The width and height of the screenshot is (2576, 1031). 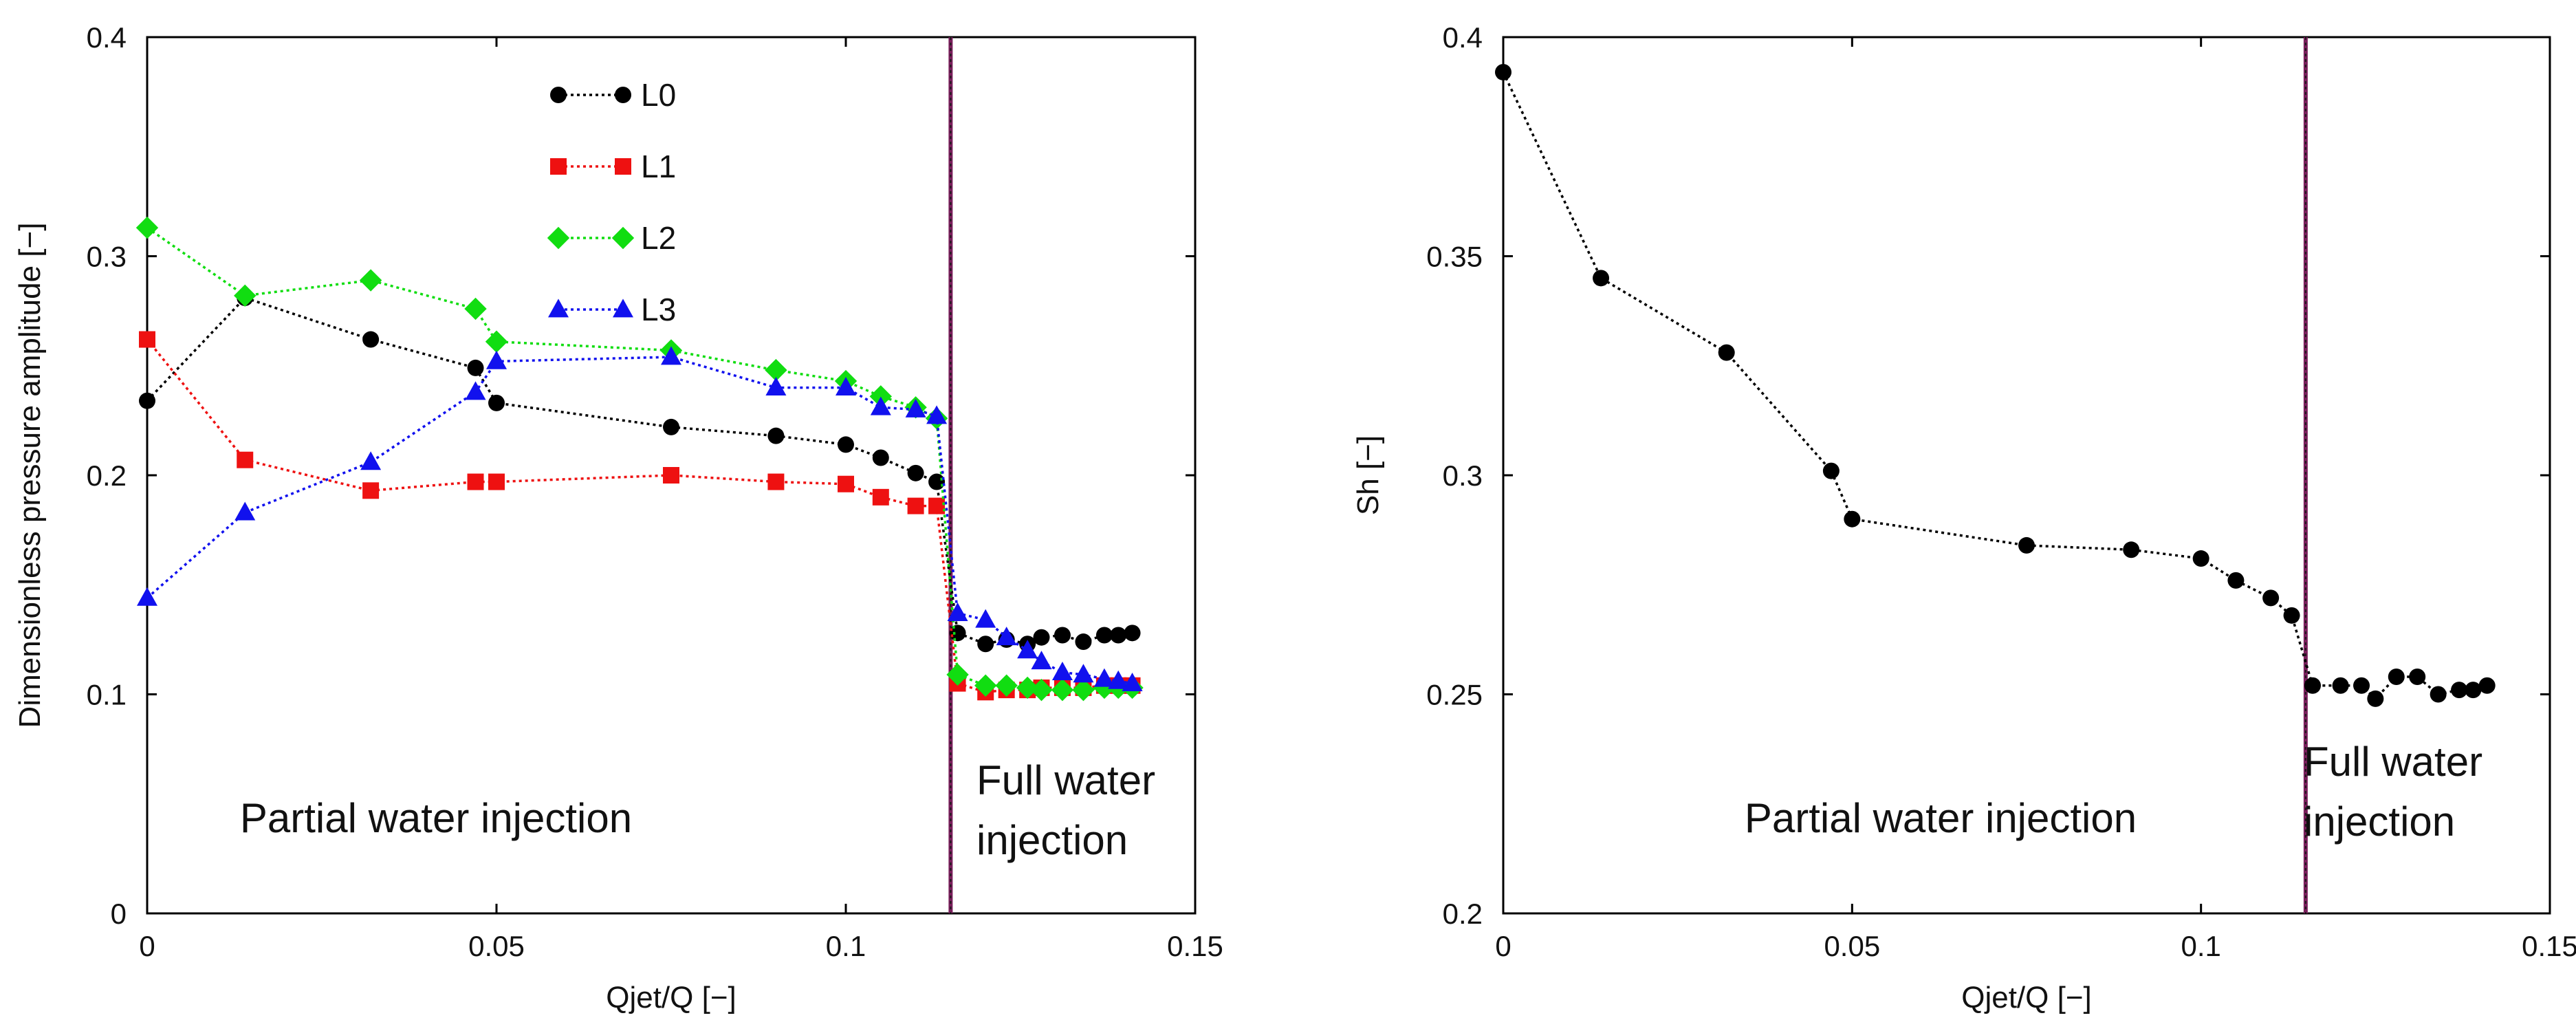 I want to click on legend-L1-marker-left, so click(x=558, y=166).